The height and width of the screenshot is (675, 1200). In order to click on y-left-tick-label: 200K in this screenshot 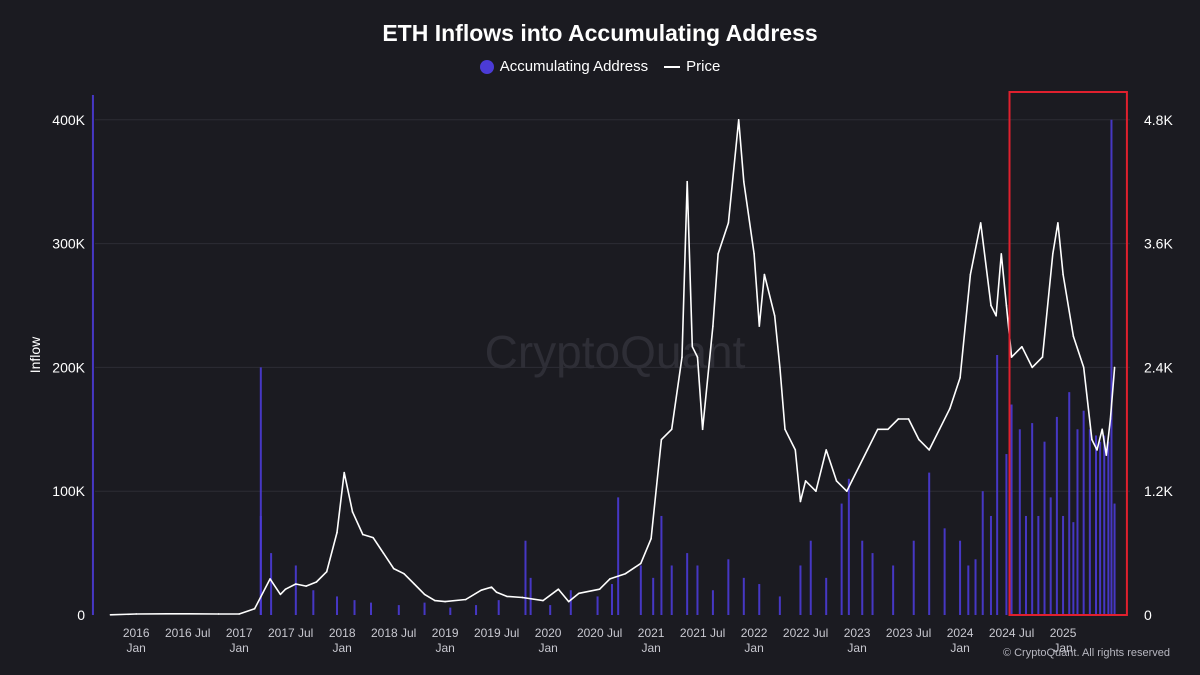, I will do `click(68, 367)`.